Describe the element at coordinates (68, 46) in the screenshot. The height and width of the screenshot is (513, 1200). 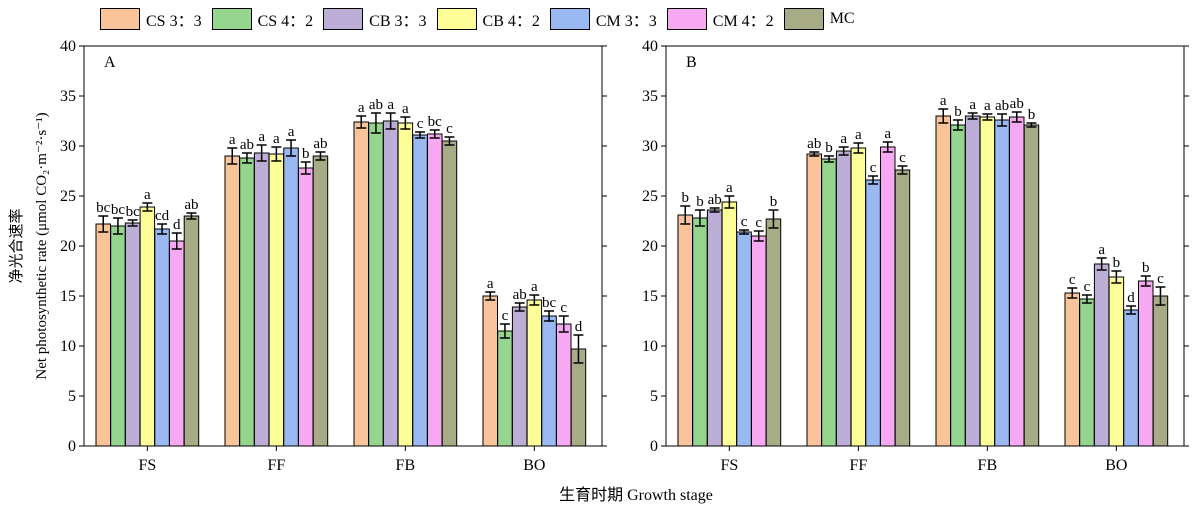
I see `y-tick-label: 40` at that location.